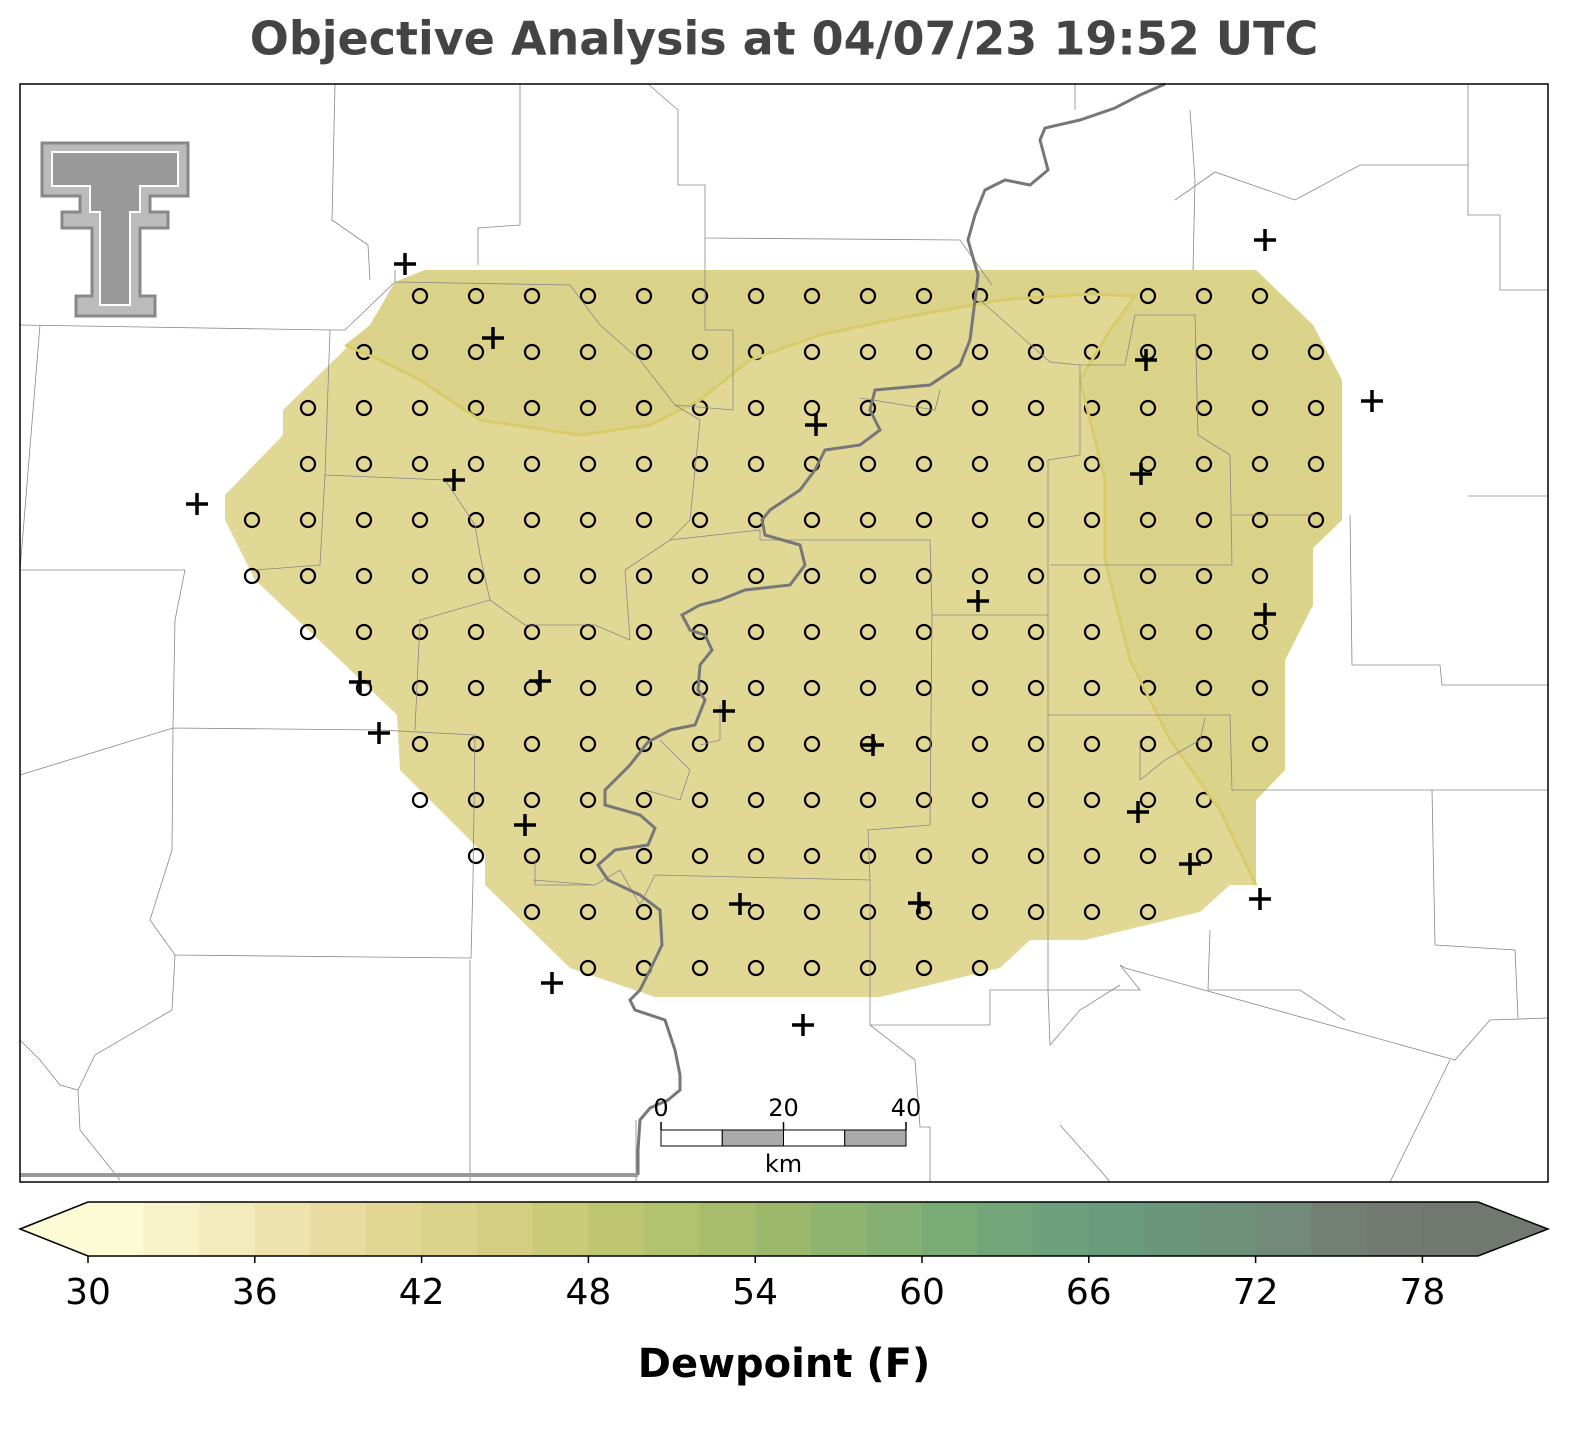 The image size is (1590, 1430). What do you see at coordinates (783, 1108) in the screenshot?
I see `scale-tick-label: 20` at bounding box center [783, 1108].